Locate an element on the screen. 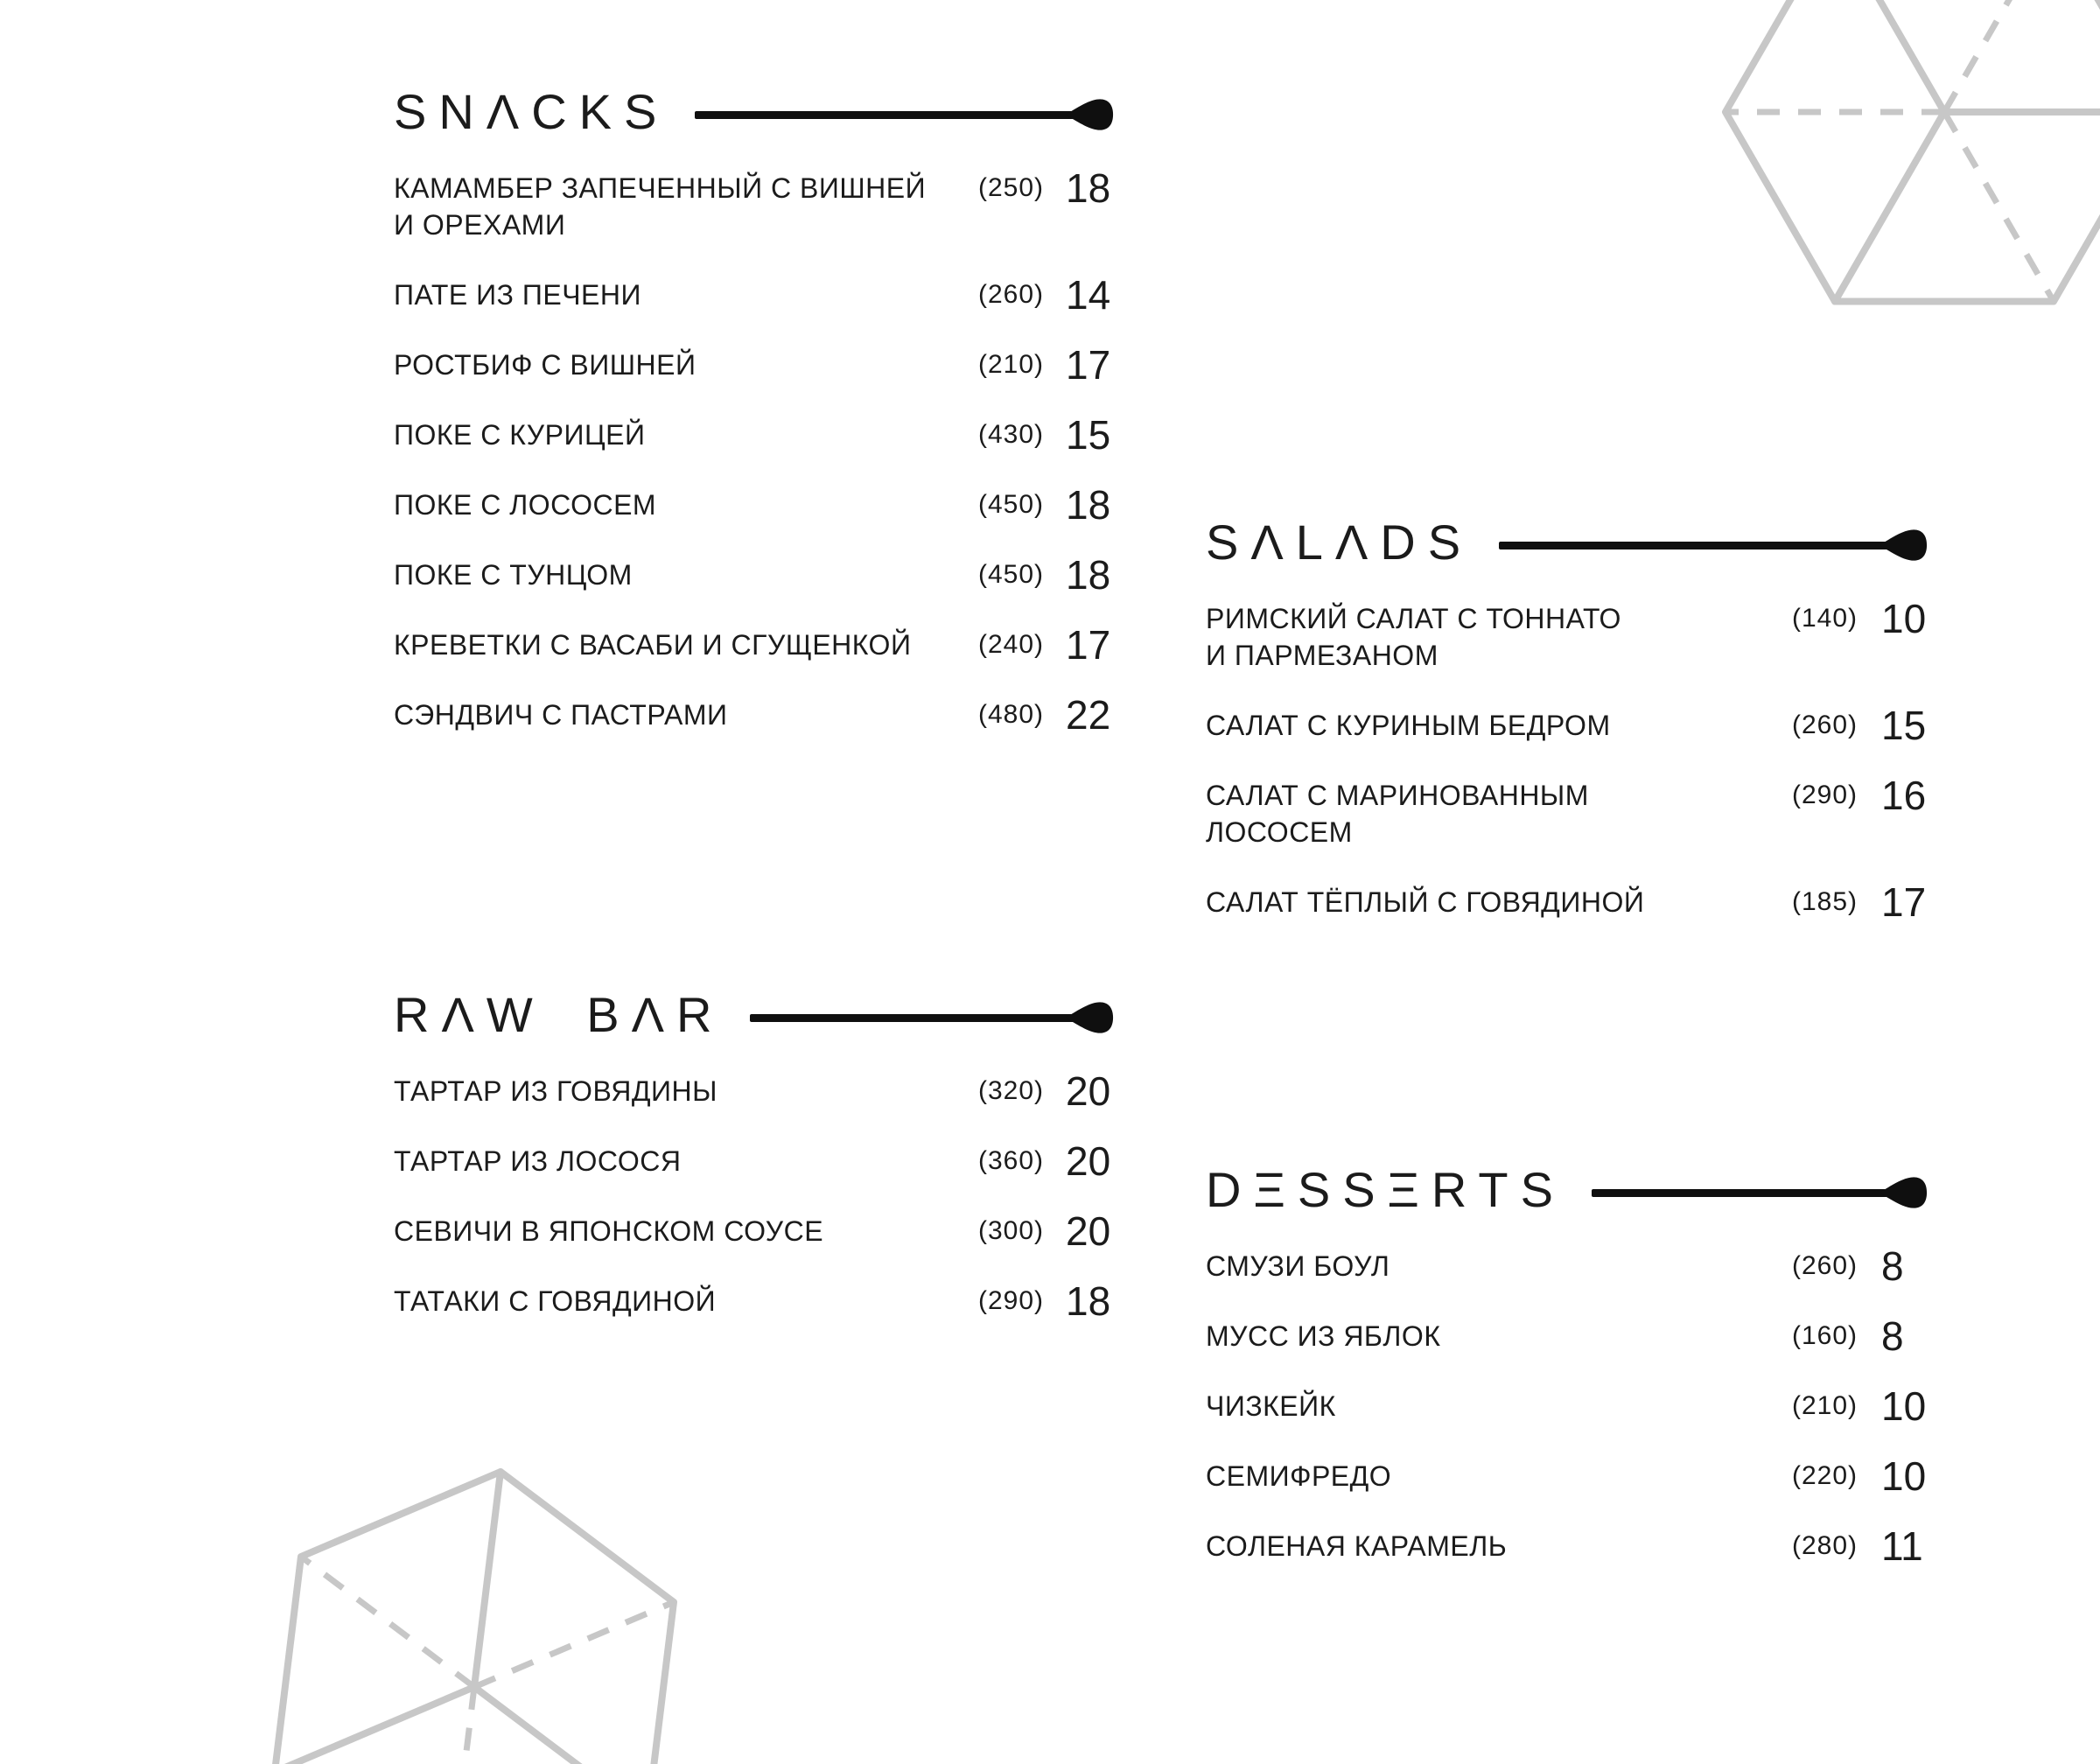 The image size is (2100, 1764). item-weight: (300) is located at coordinates (1011, 1230).